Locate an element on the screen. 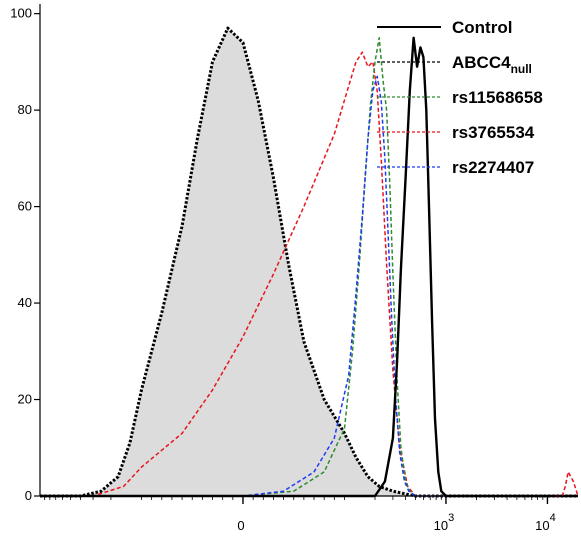  x-tick-label-base: 0 is located at coordinates (240, 525).